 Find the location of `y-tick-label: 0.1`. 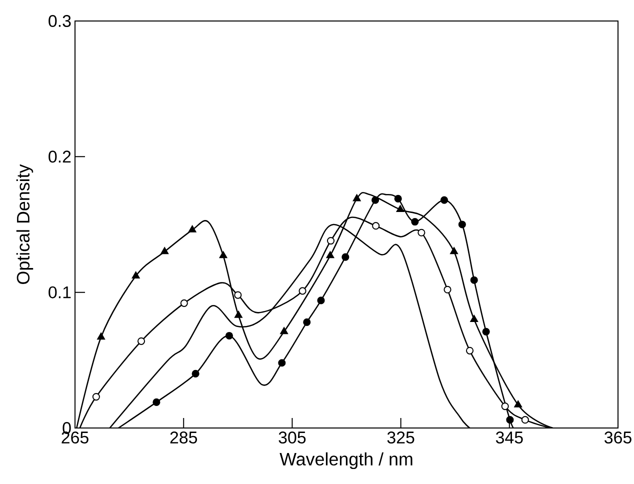

y-tick-label: 0.1 is located at coordinates (59, 292).